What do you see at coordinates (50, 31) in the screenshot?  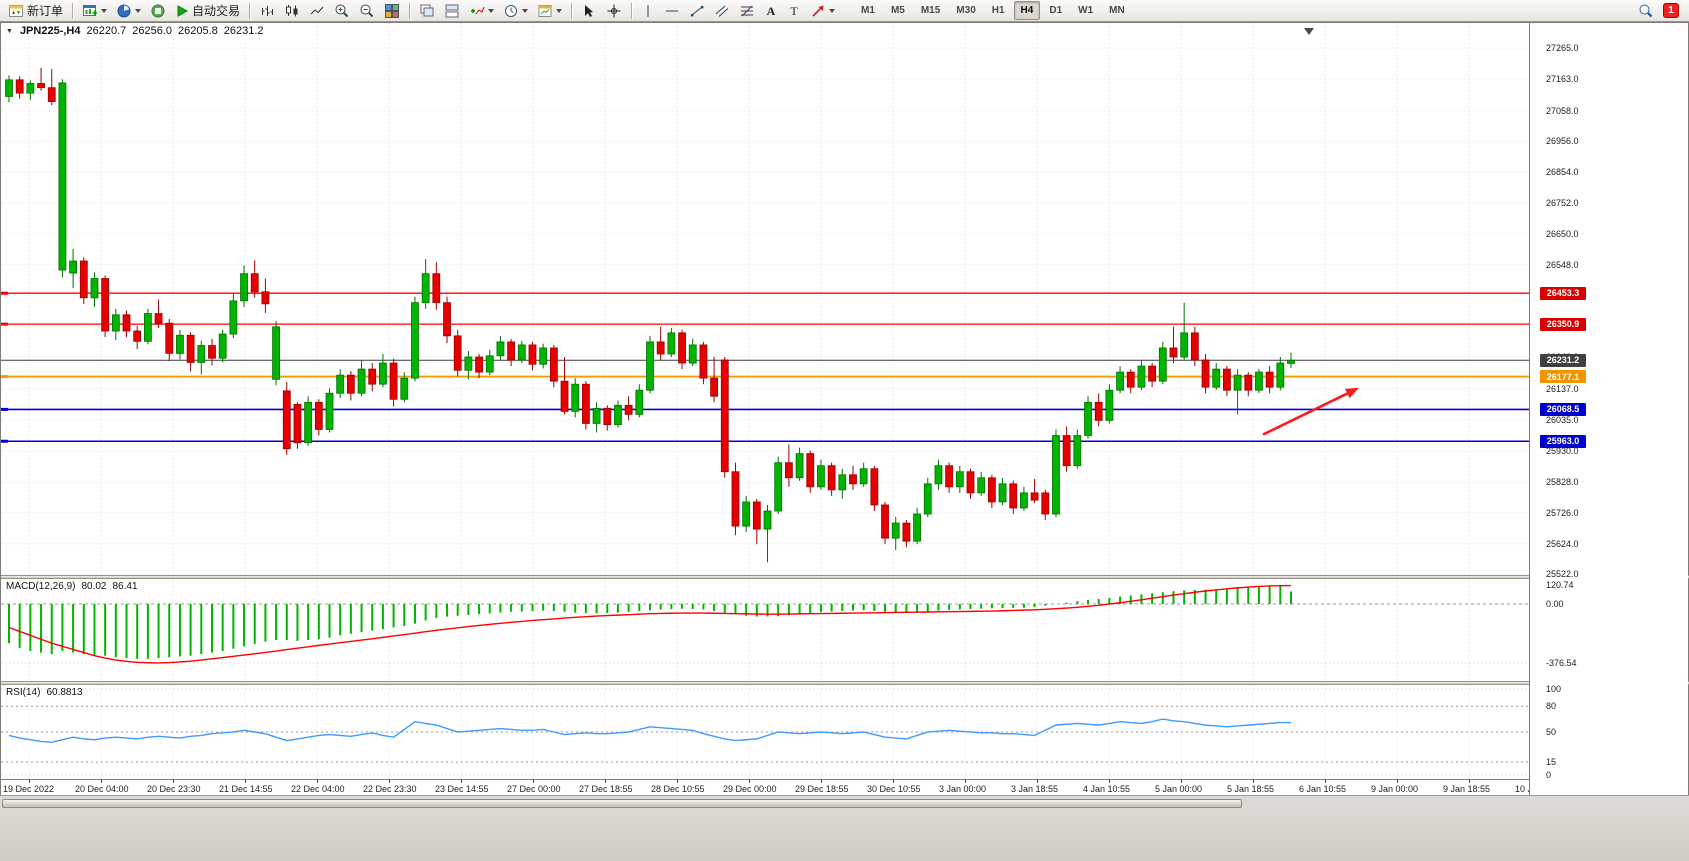 I see `symbol-period-label: JPN225-,H4` at bounding box center [50, 31].